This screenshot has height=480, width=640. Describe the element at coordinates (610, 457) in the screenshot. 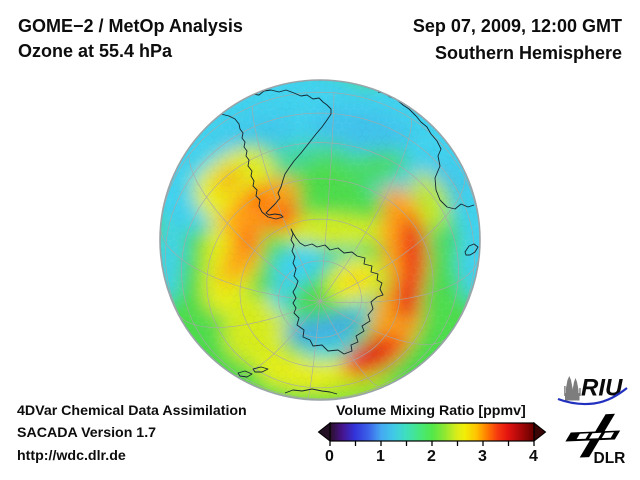

I see `svg-text: DLR` at that location.